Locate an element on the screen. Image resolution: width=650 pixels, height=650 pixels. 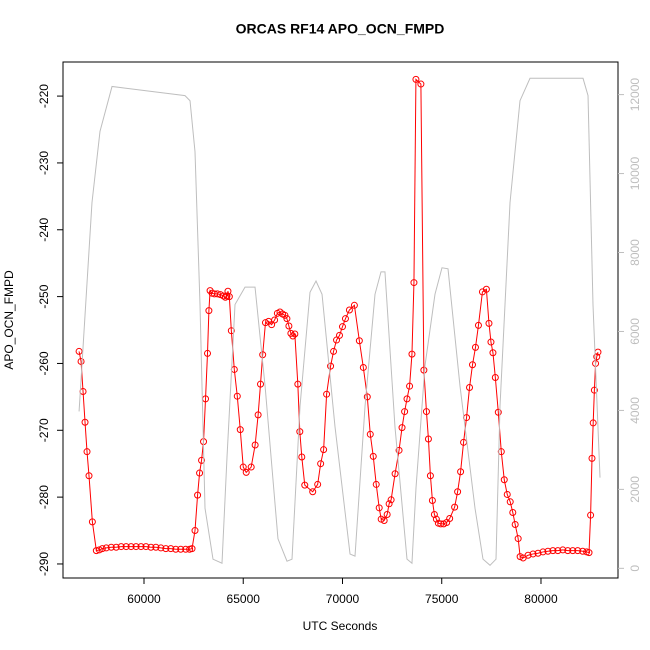
y2-tick-label: 6000 is located at coordinates (635, 331).